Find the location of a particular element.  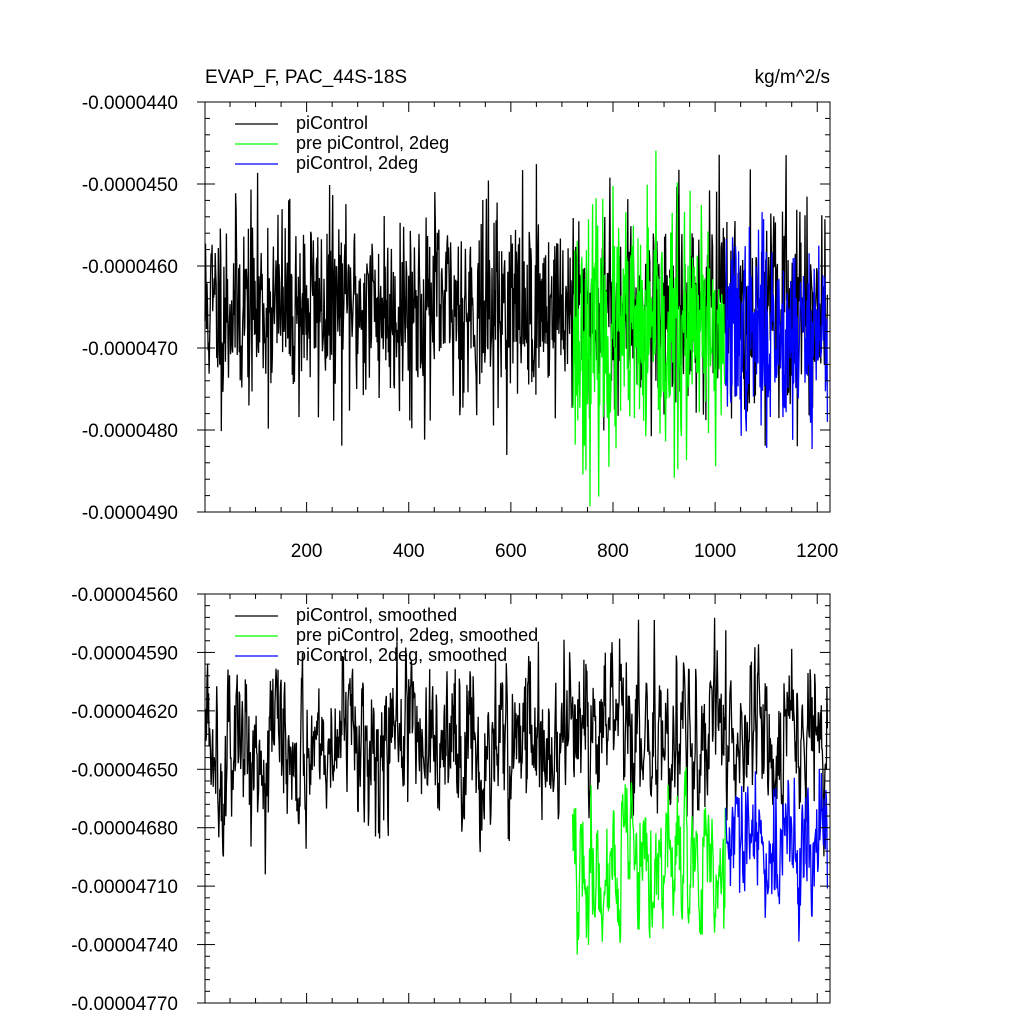

y-tick-label: -0.00004770 is located at coordinates (124, 1004).